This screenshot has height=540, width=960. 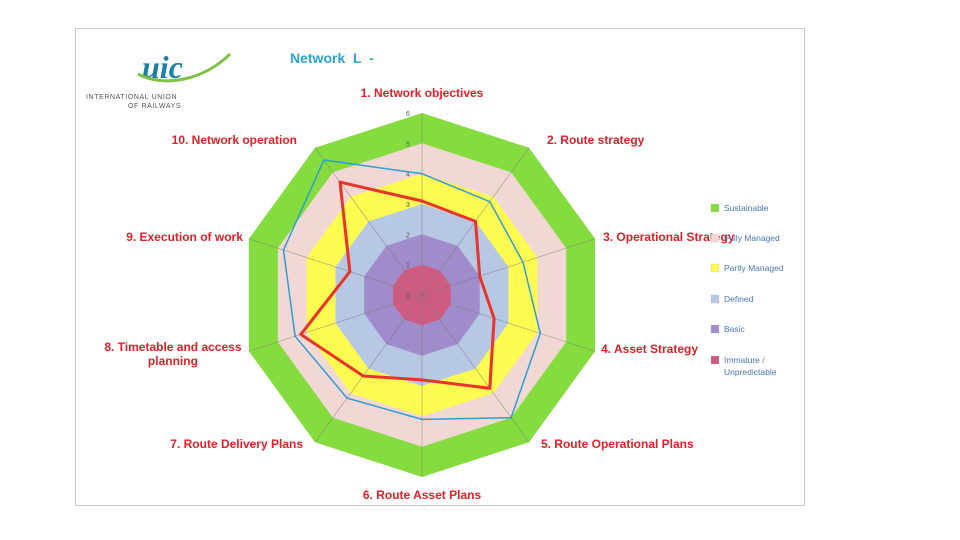 What do you see at coordinates (746, 208) in the screenshot?
I see `legend-label: Sustainable` at bounding box center [746, 208].